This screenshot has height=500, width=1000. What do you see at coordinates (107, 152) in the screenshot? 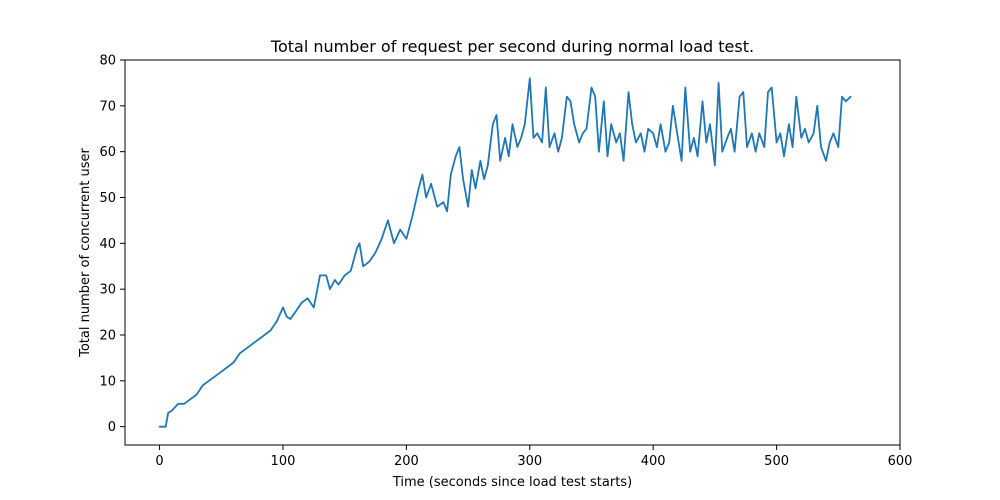
I see `y-tick-label: 60` at bounding box center [107, 152].